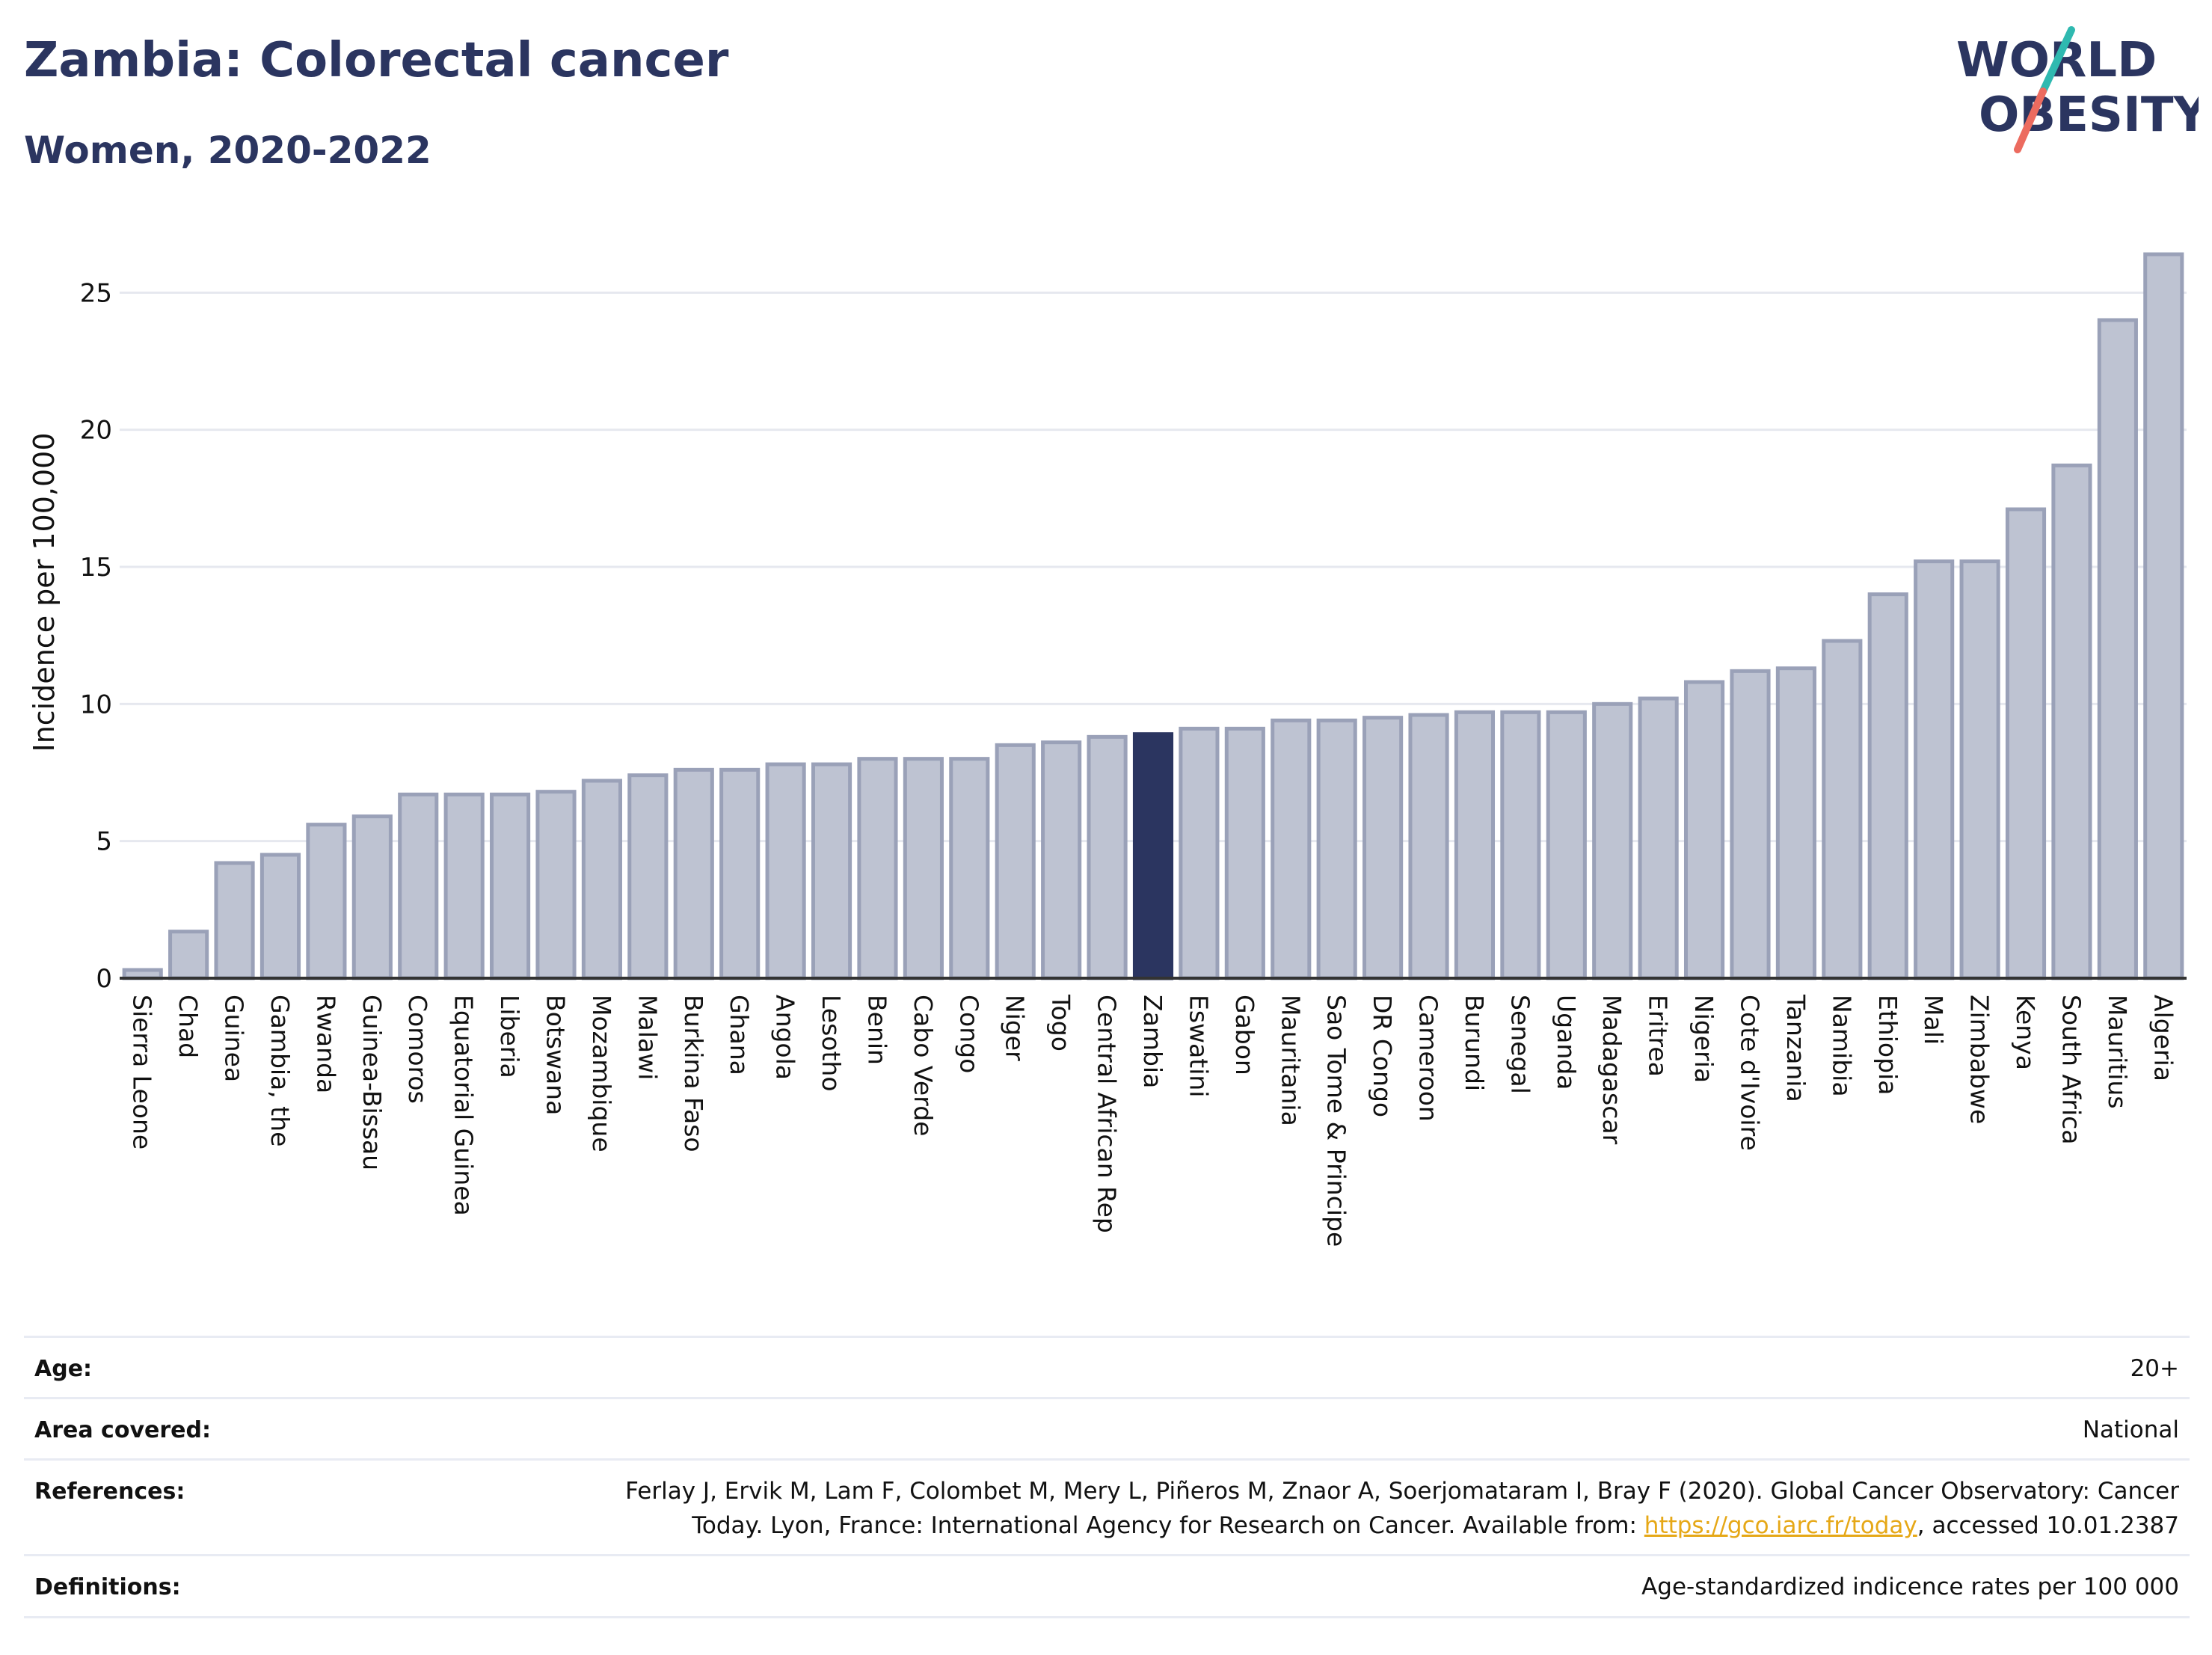  Describe the element at coordinates (1382, 1056) in the screenshot. I see `x-tick-label: DR Congo` at that location.